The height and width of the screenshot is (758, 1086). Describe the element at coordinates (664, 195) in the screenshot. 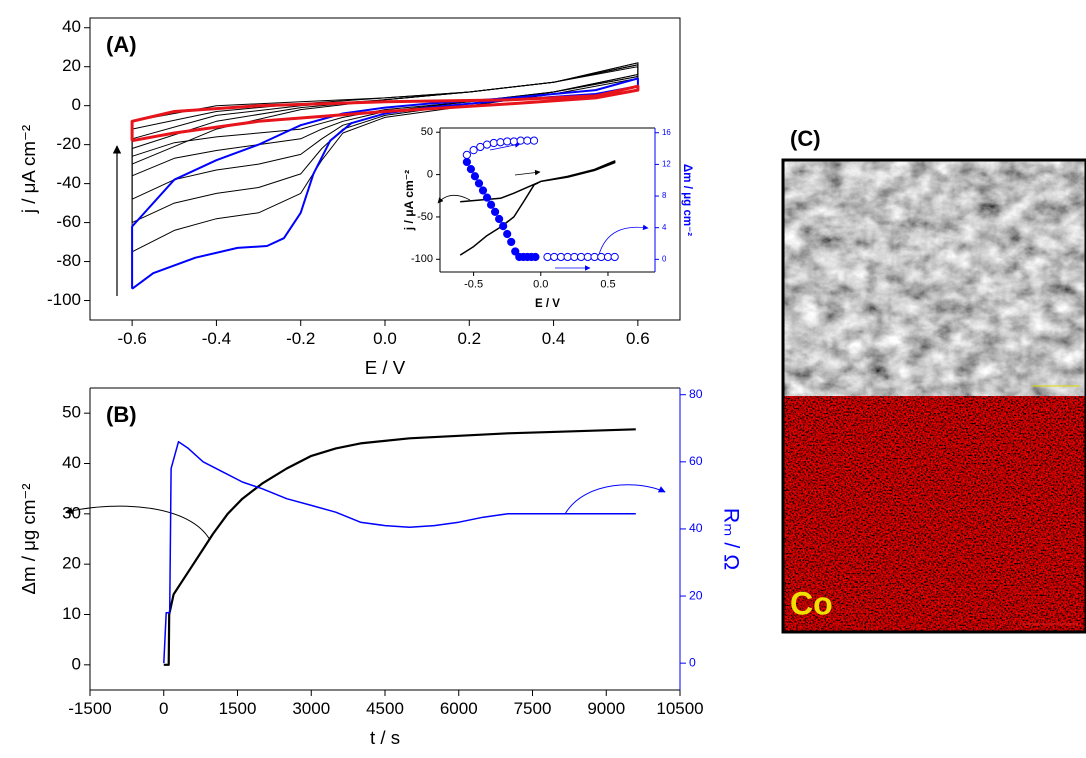

I see `y2-tick-label: 8` at that location.